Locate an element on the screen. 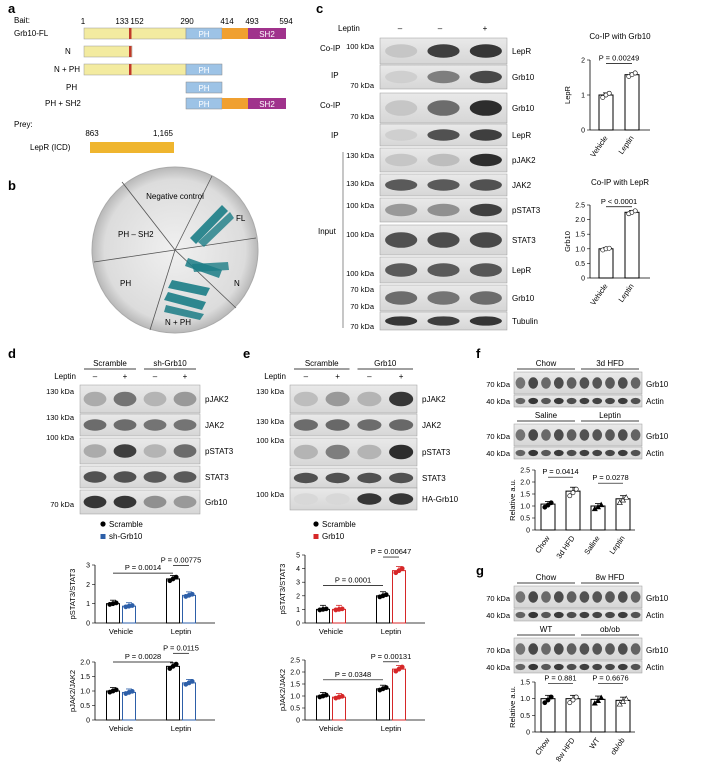 This screenshot has width=711, height=767. band-label: JAK2 is located at coordinates (432, 425).